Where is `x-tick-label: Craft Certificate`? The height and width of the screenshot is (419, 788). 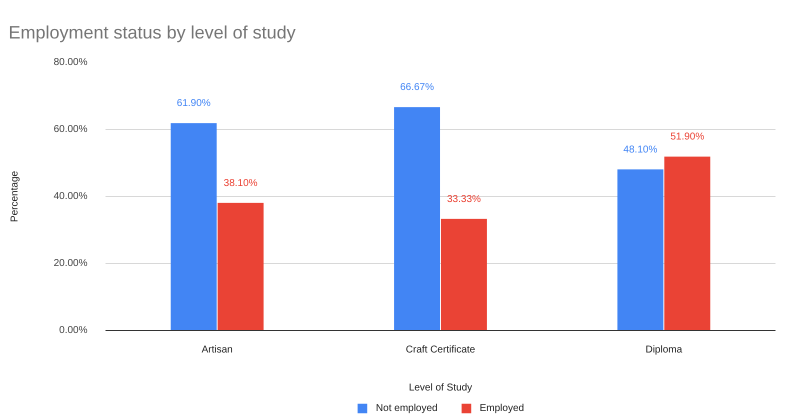 x-tick-label: Craft Certificate is located at coordinates (441, 350).